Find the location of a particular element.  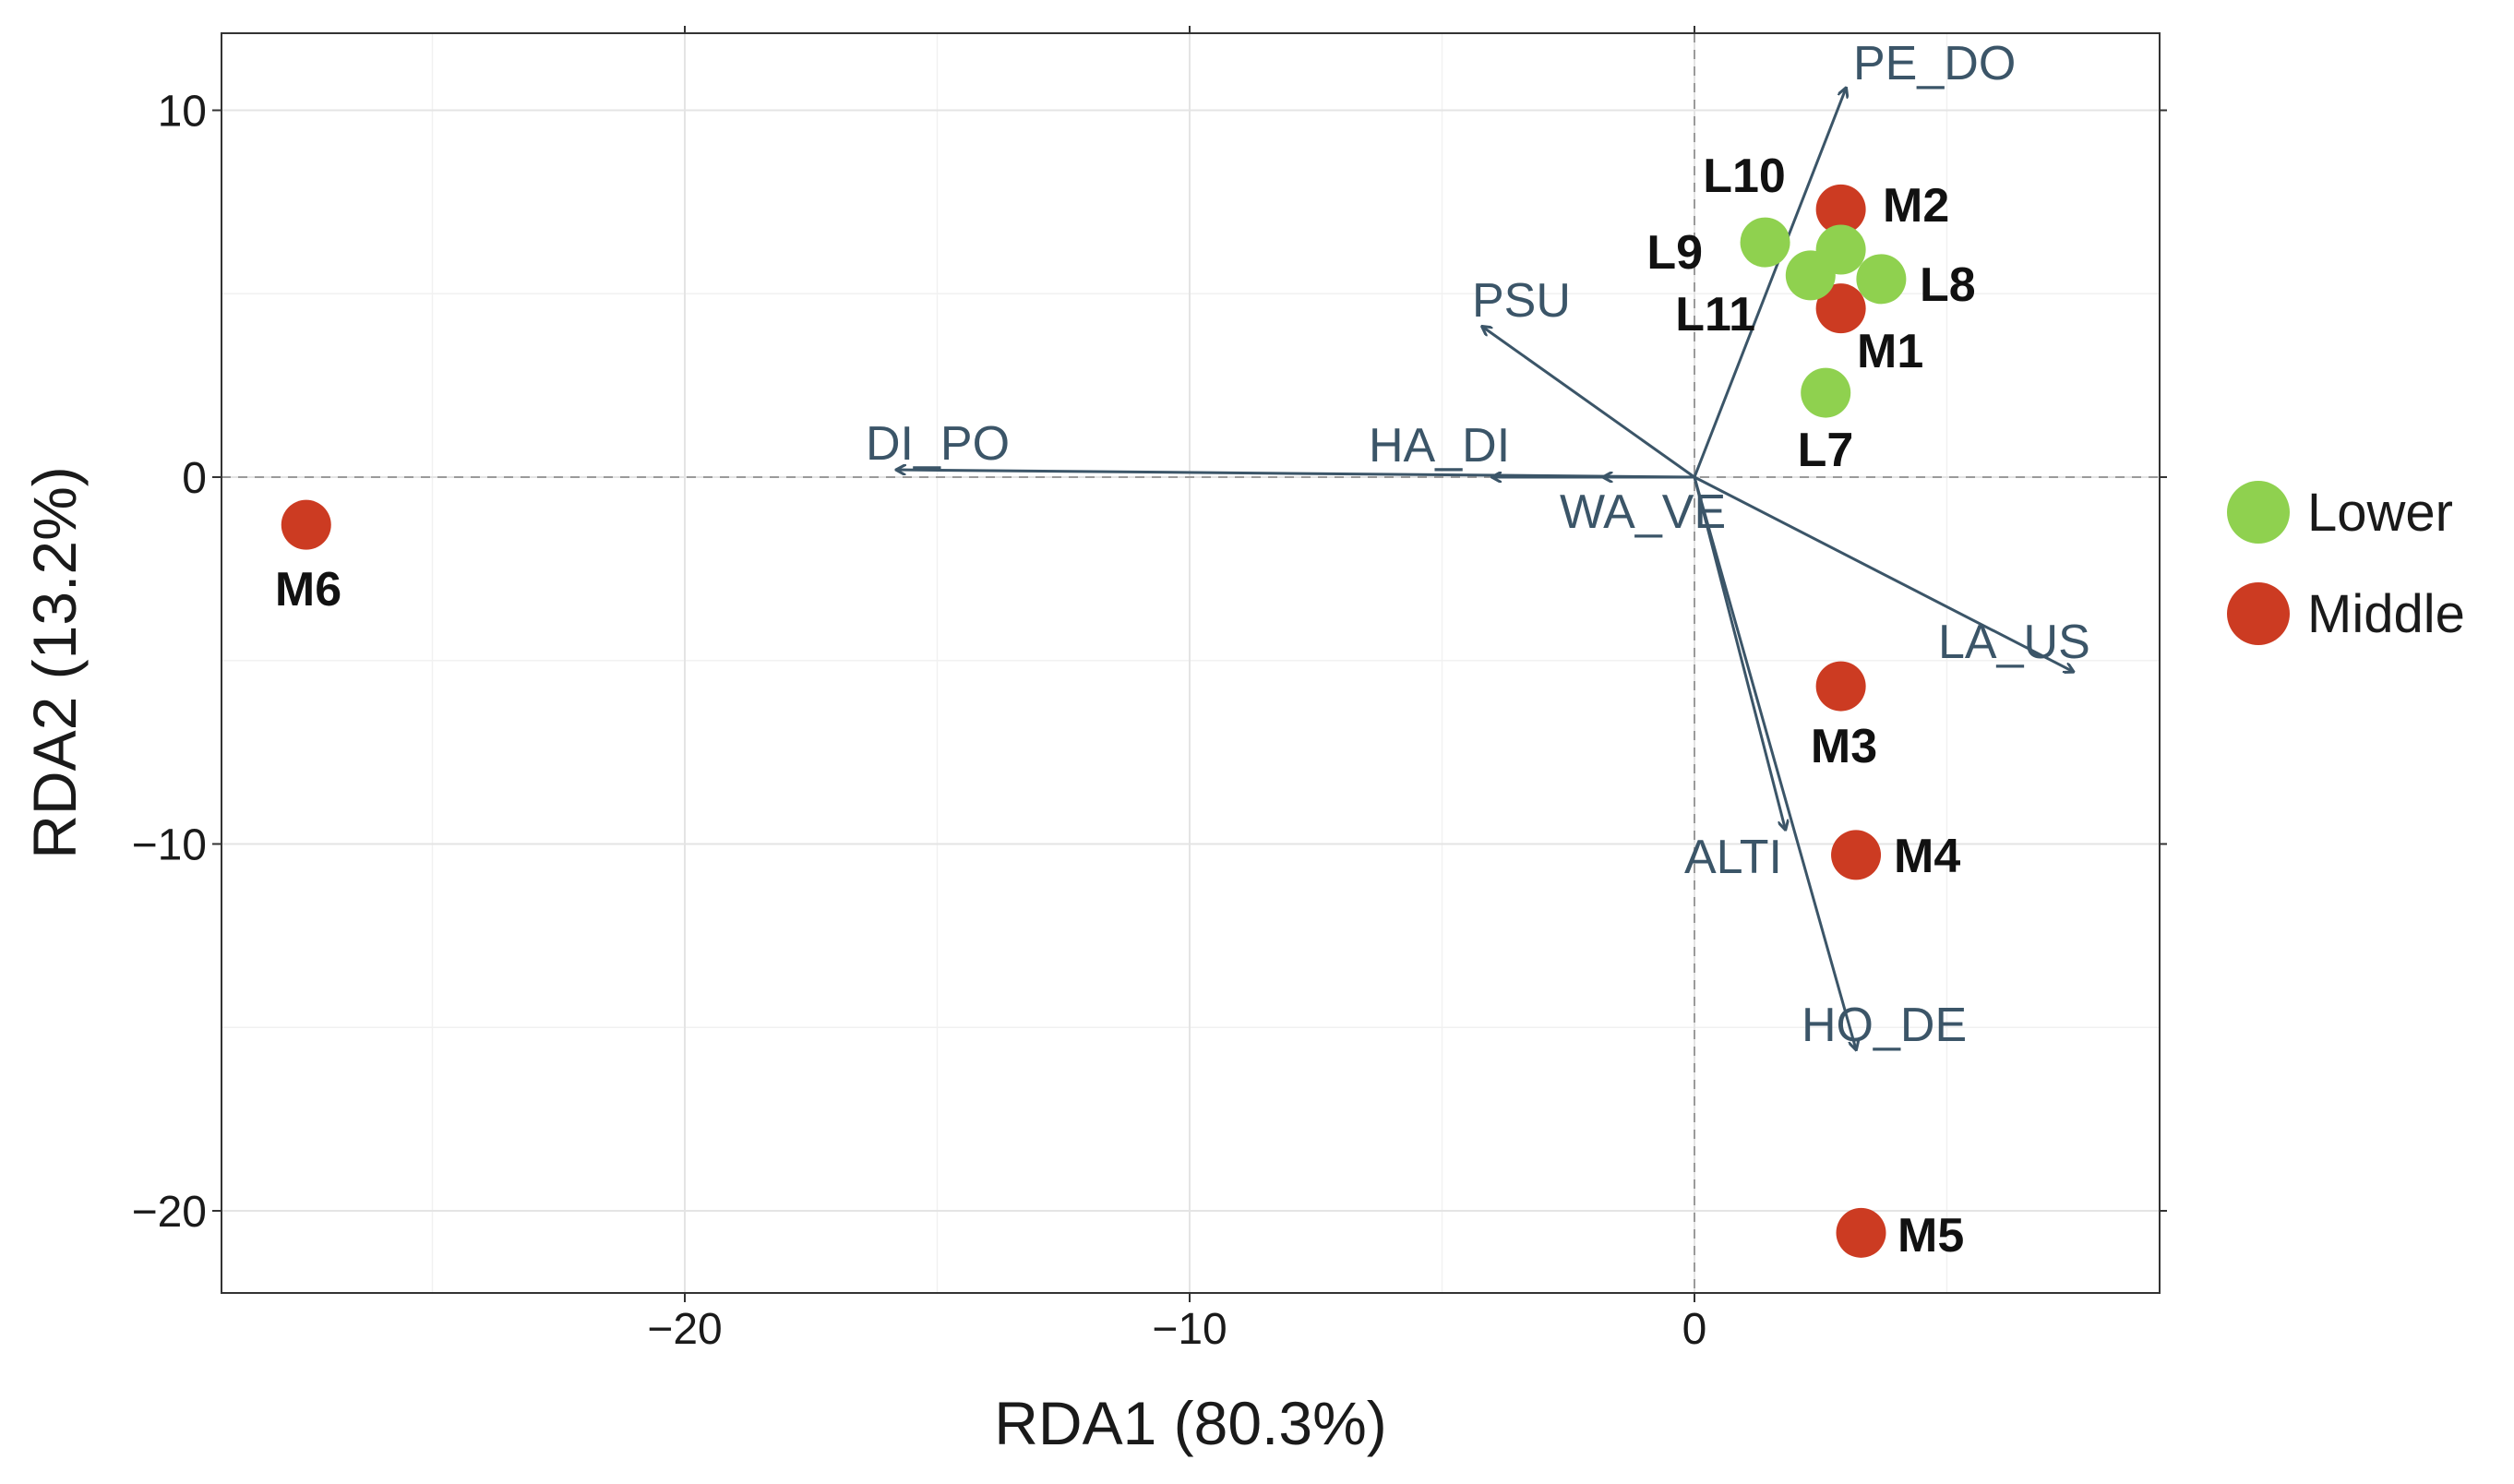

legend-label: Middle is located at coordinates (2386, 614).